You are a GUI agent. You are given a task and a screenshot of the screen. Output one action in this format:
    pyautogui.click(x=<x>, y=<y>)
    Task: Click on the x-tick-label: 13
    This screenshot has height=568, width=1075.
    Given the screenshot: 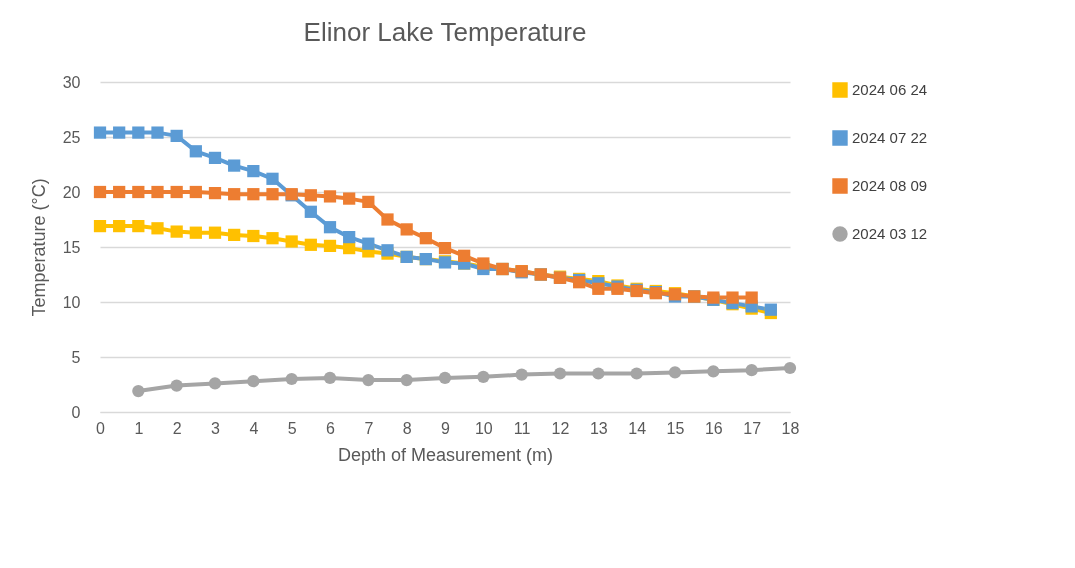 What is the action you would take?
    pyautogui.click(x=598, y=428)
    